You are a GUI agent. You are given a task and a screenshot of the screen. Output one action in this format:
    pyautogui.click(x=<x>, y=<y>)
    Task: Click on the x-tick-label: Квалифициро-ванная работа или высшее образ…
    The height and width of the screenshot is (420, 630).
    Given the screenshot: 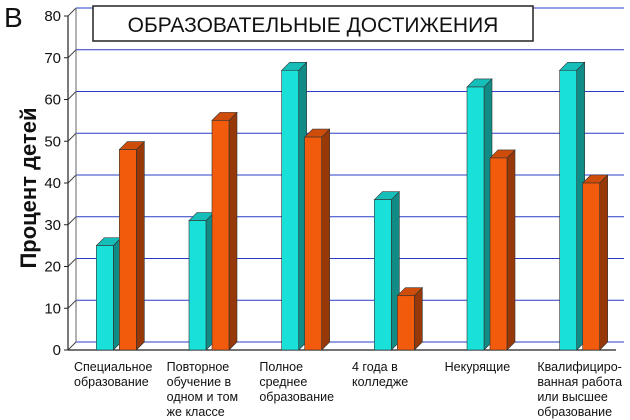 What is the action you would take?
    pyautogui.click(x=579, y=389)
    